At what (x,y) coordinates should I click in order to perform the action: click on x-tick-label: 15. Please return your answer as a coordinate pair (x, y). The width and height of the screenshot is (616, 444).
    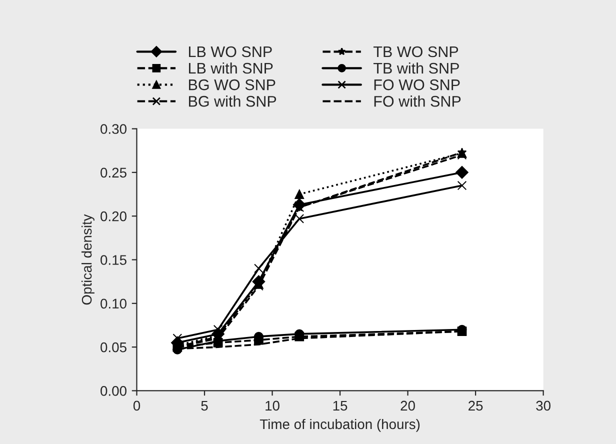
    Looking at the image, I should click on (340, 405).